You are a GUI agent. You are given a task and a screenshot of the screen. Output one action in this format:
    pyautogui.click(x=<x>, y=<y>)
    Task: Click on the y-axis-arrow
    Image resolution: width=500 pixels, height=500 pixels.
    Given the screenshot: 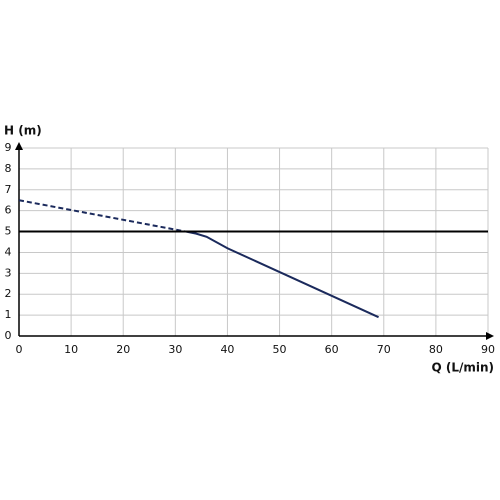 What is the action you would take?
    pyautogui.click(x=19, y=146)
    